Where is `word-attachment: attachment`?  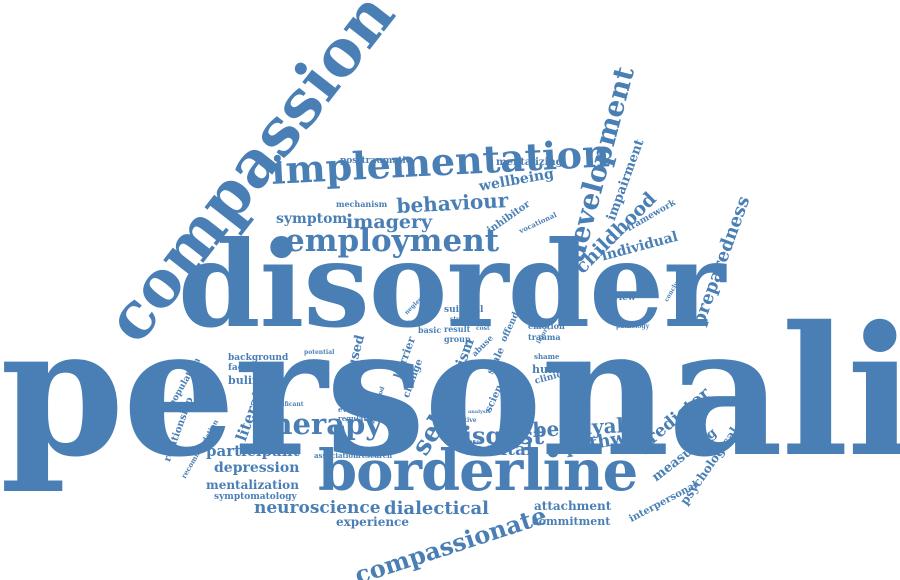 word-attachment: attachment is located at coordinates (573, 506).